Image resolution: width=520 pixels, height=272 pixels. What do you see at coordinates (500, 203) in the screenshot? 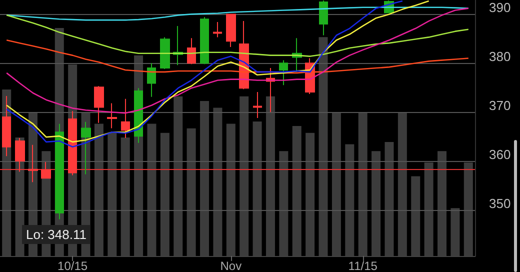
I see `y-tick-label: 350` at bounding box center [500, 203].